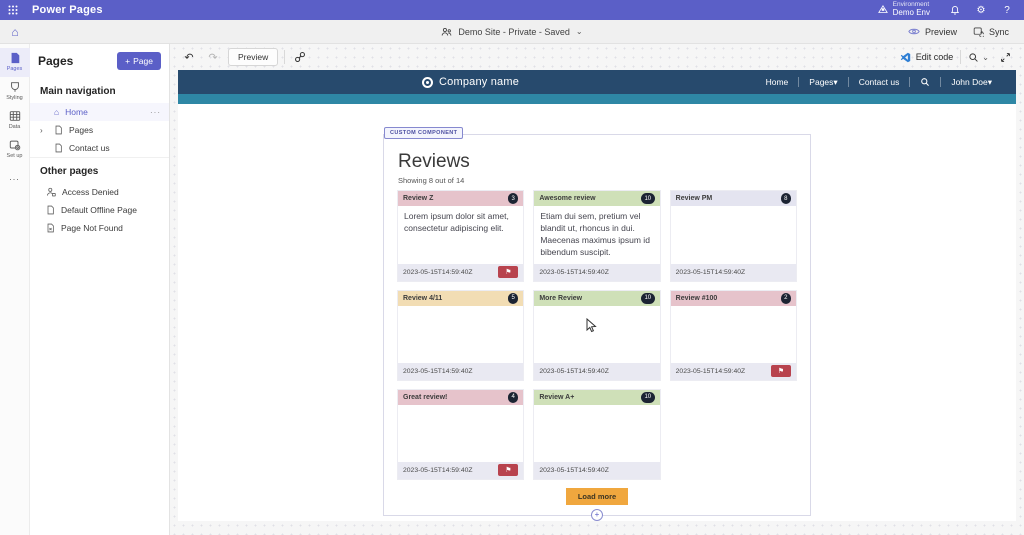  What do you see at coordinates (427, 82) in the screenshot?
I see `company-logo-icon` at bounding box center [427, 82].